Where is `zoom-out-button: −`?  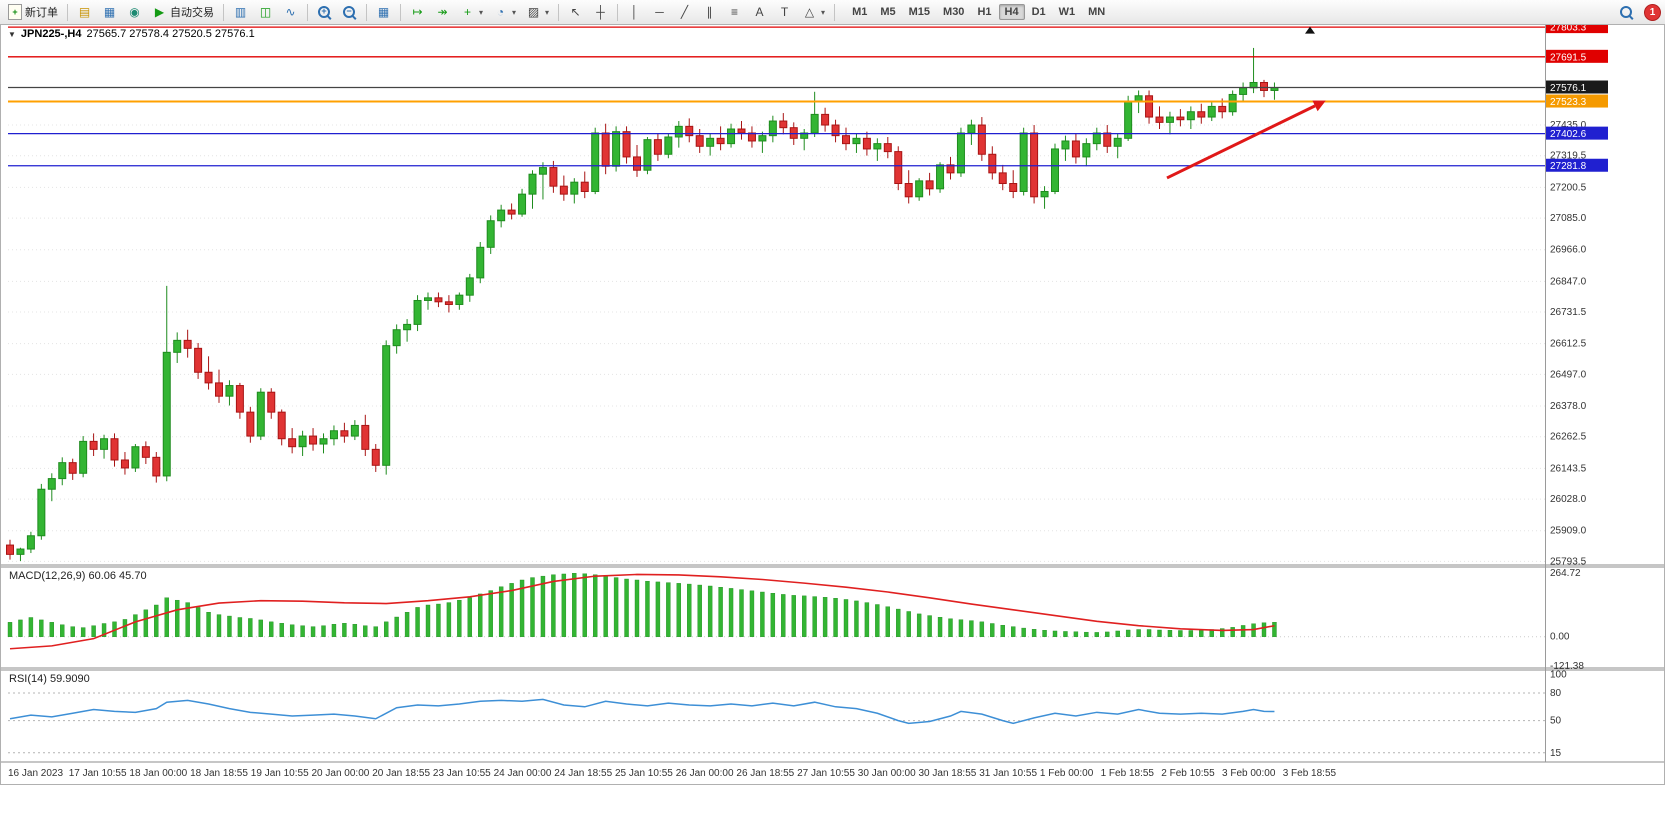
zoom-out-button: − is located at coordinates (349, 12).